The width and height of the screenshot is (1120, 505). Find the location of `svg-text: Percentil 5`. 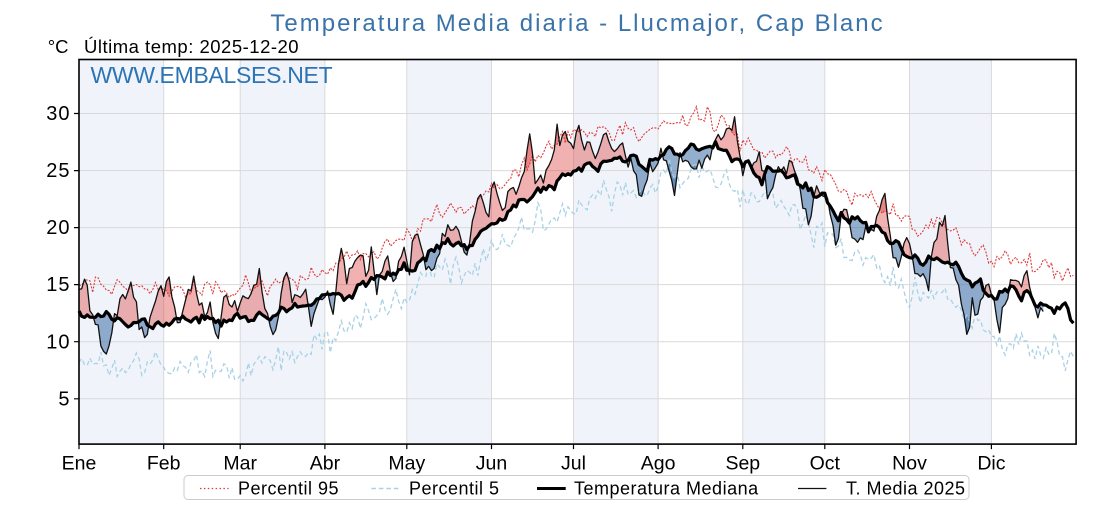

svg-text: Percentil 5 is located at coordinates (454, 489).